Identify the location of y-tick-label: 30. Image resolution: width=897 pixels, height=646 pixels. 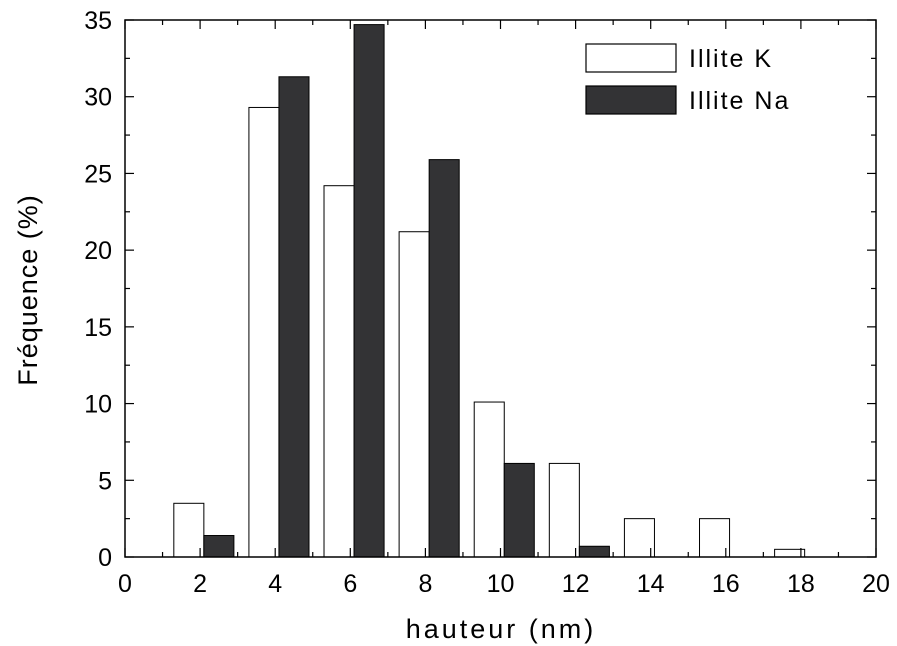
(98, 98).